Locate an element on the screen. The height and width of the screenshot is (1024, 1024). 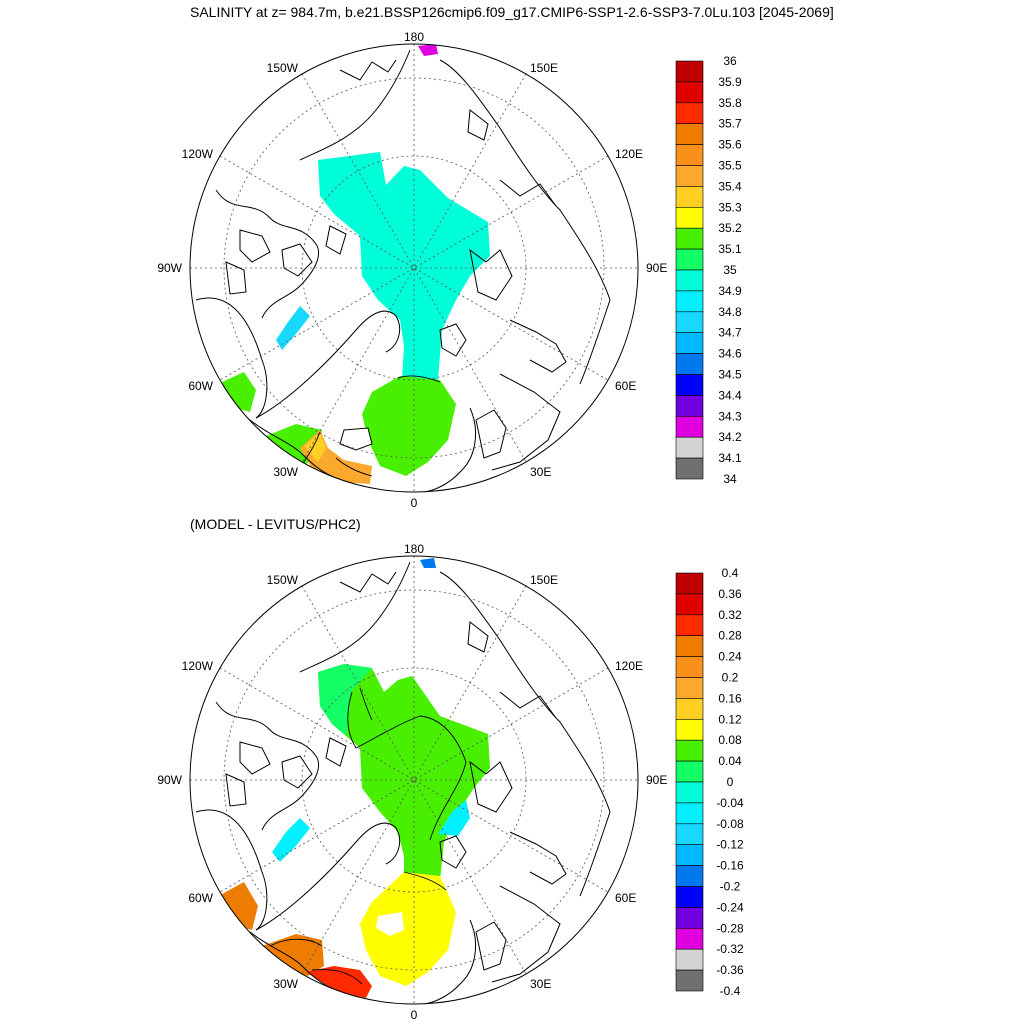
bottom-colorbar-tick-label: -0.04 is located at coordinates (730, 803).